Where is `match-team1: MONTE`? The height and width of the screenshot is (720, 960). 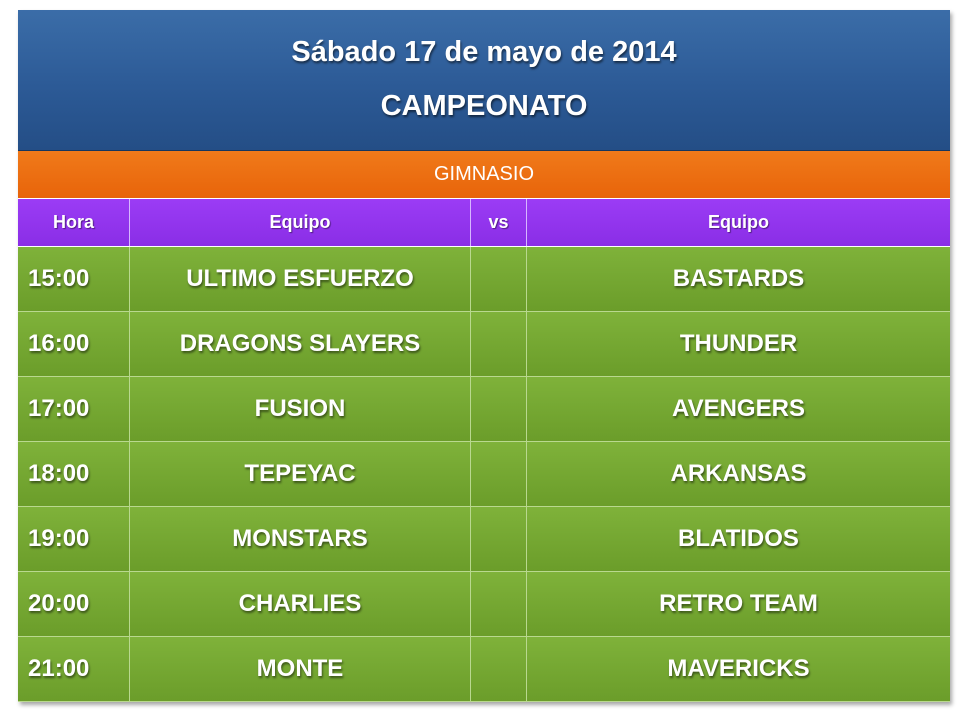
match-team1: MONTE is located at coordinates (300, 669).